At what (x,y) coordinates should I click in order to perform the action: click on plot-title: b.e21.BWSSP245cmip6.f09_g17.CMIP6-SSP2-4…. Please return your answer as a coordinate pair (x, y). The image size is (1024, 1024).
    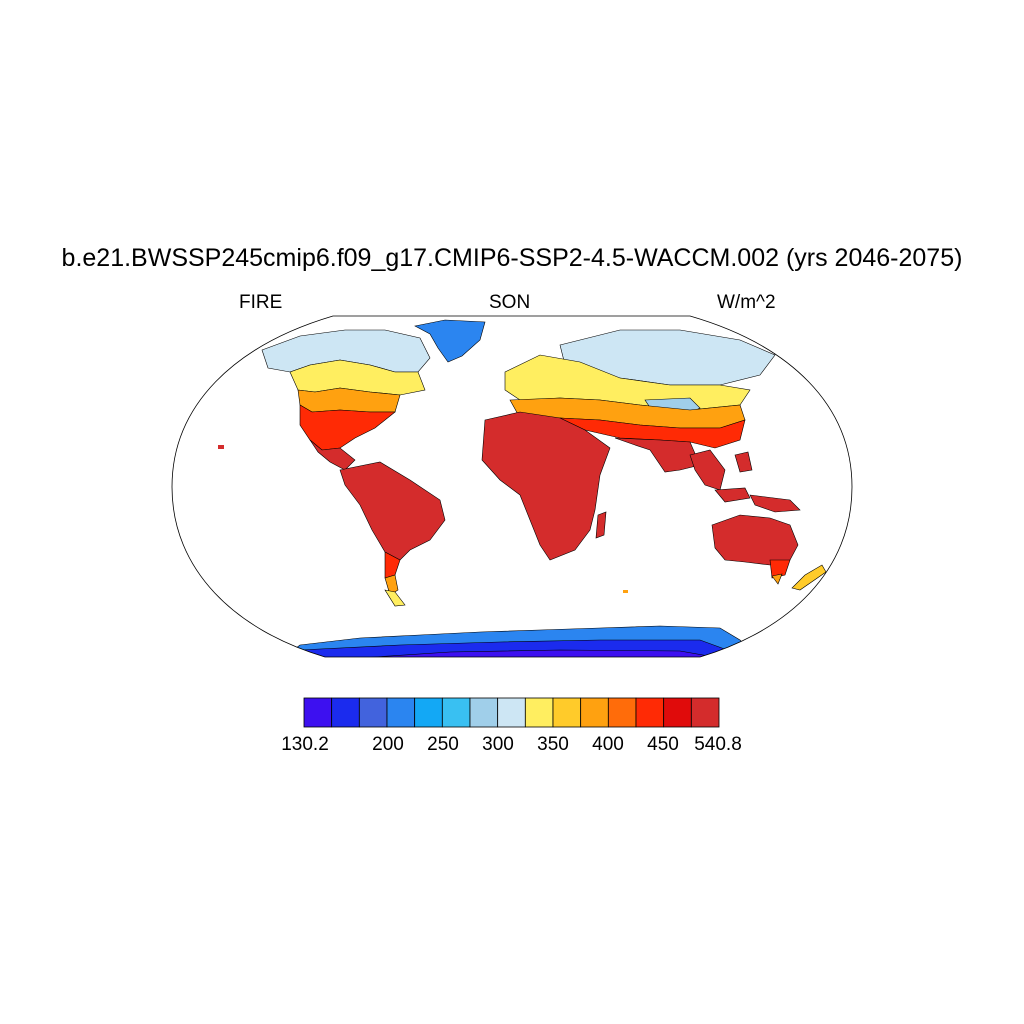
    Looking at the image, I should click on (512, 258).